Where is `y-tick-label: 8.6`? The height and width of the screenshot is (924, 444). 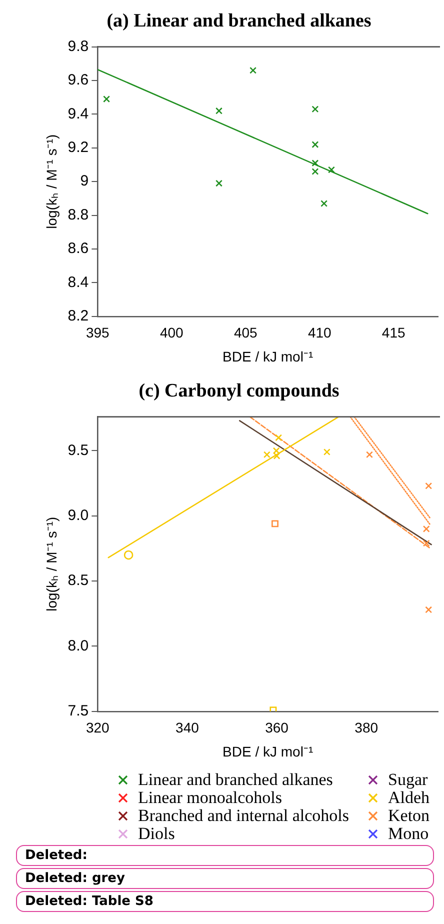 y-tick-label: 8.6 is located at coordinates (78, 249).